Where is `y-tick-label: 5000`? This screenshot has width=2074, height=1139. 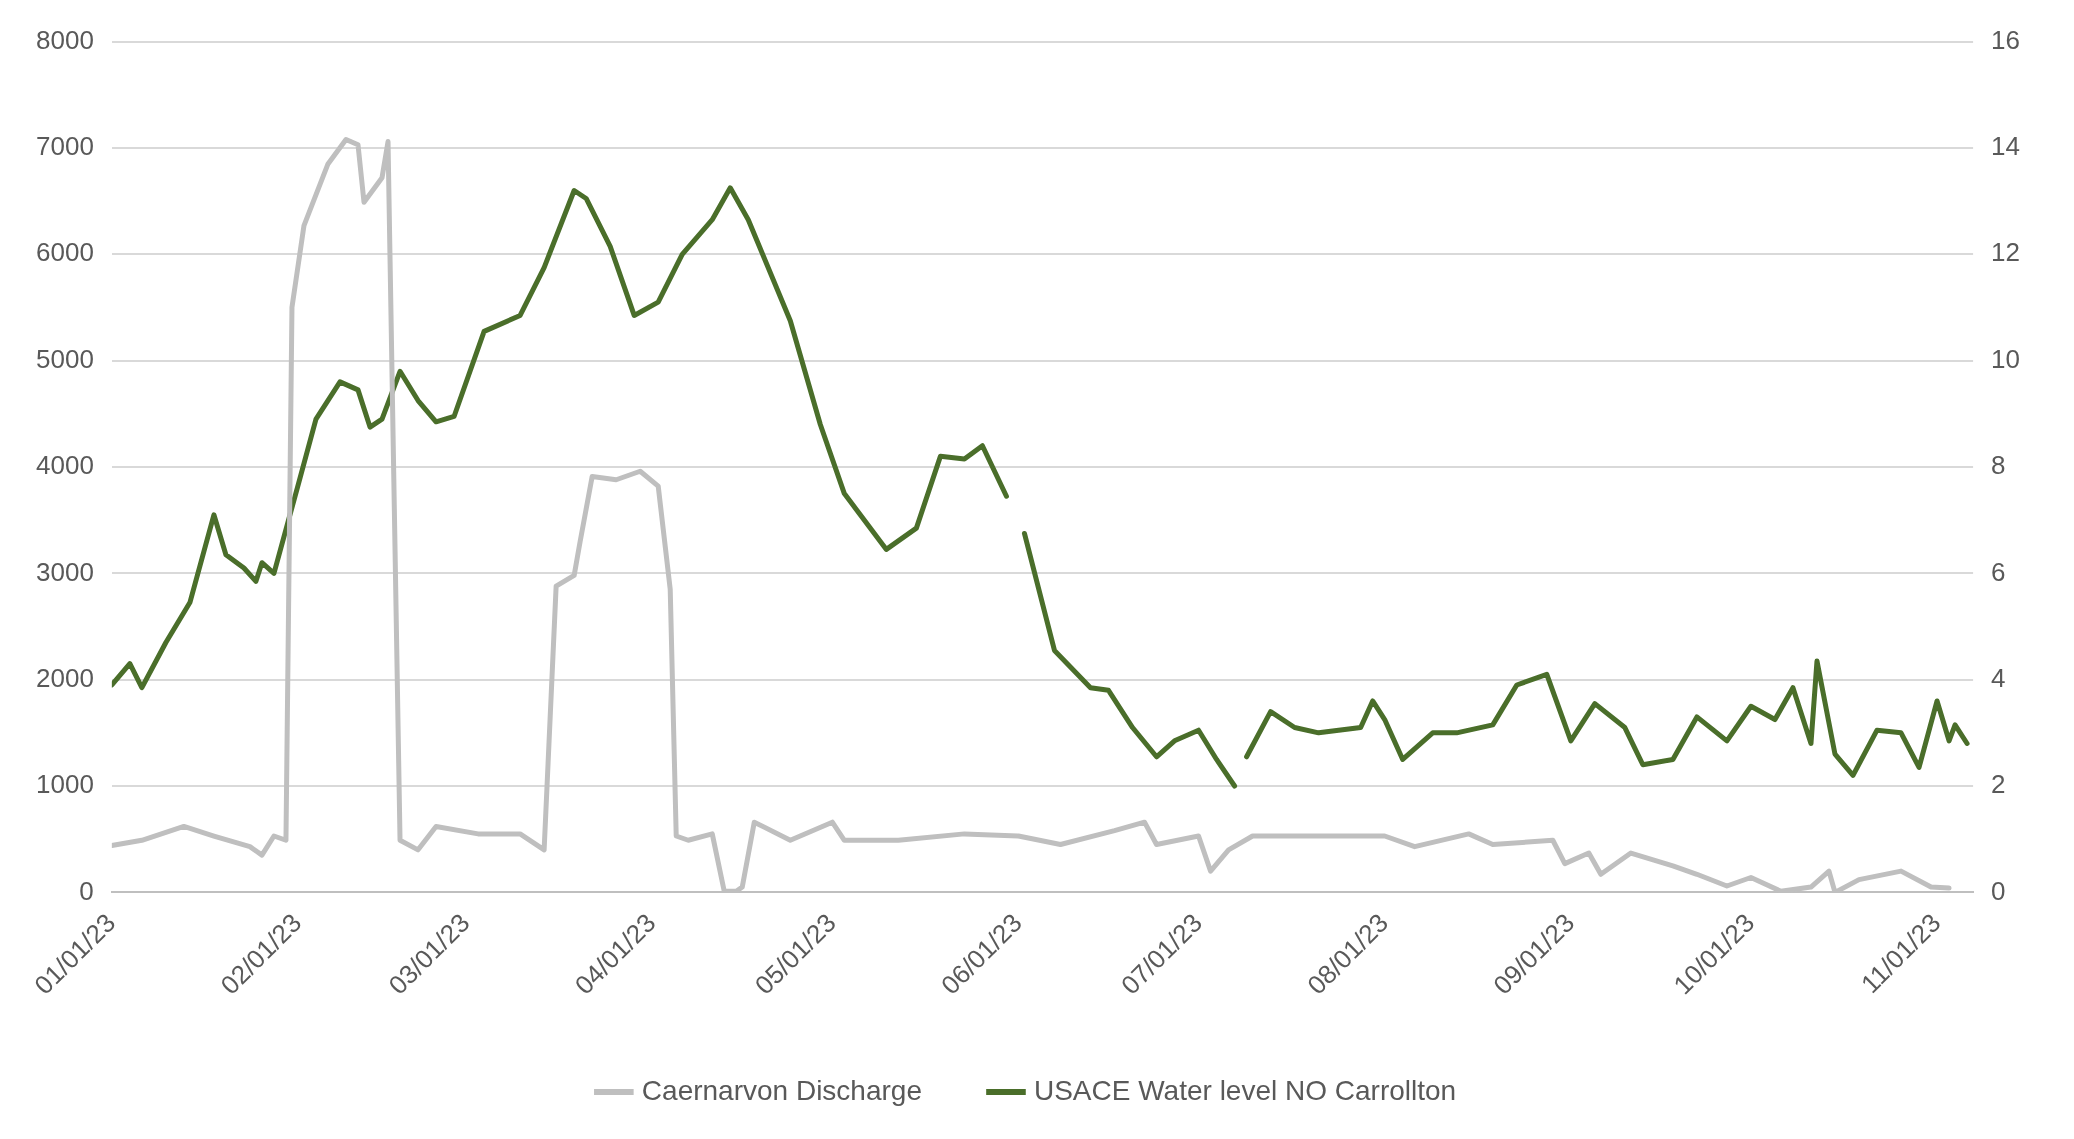 y-tick-label: 5000 is located at coordinates (65, 358).